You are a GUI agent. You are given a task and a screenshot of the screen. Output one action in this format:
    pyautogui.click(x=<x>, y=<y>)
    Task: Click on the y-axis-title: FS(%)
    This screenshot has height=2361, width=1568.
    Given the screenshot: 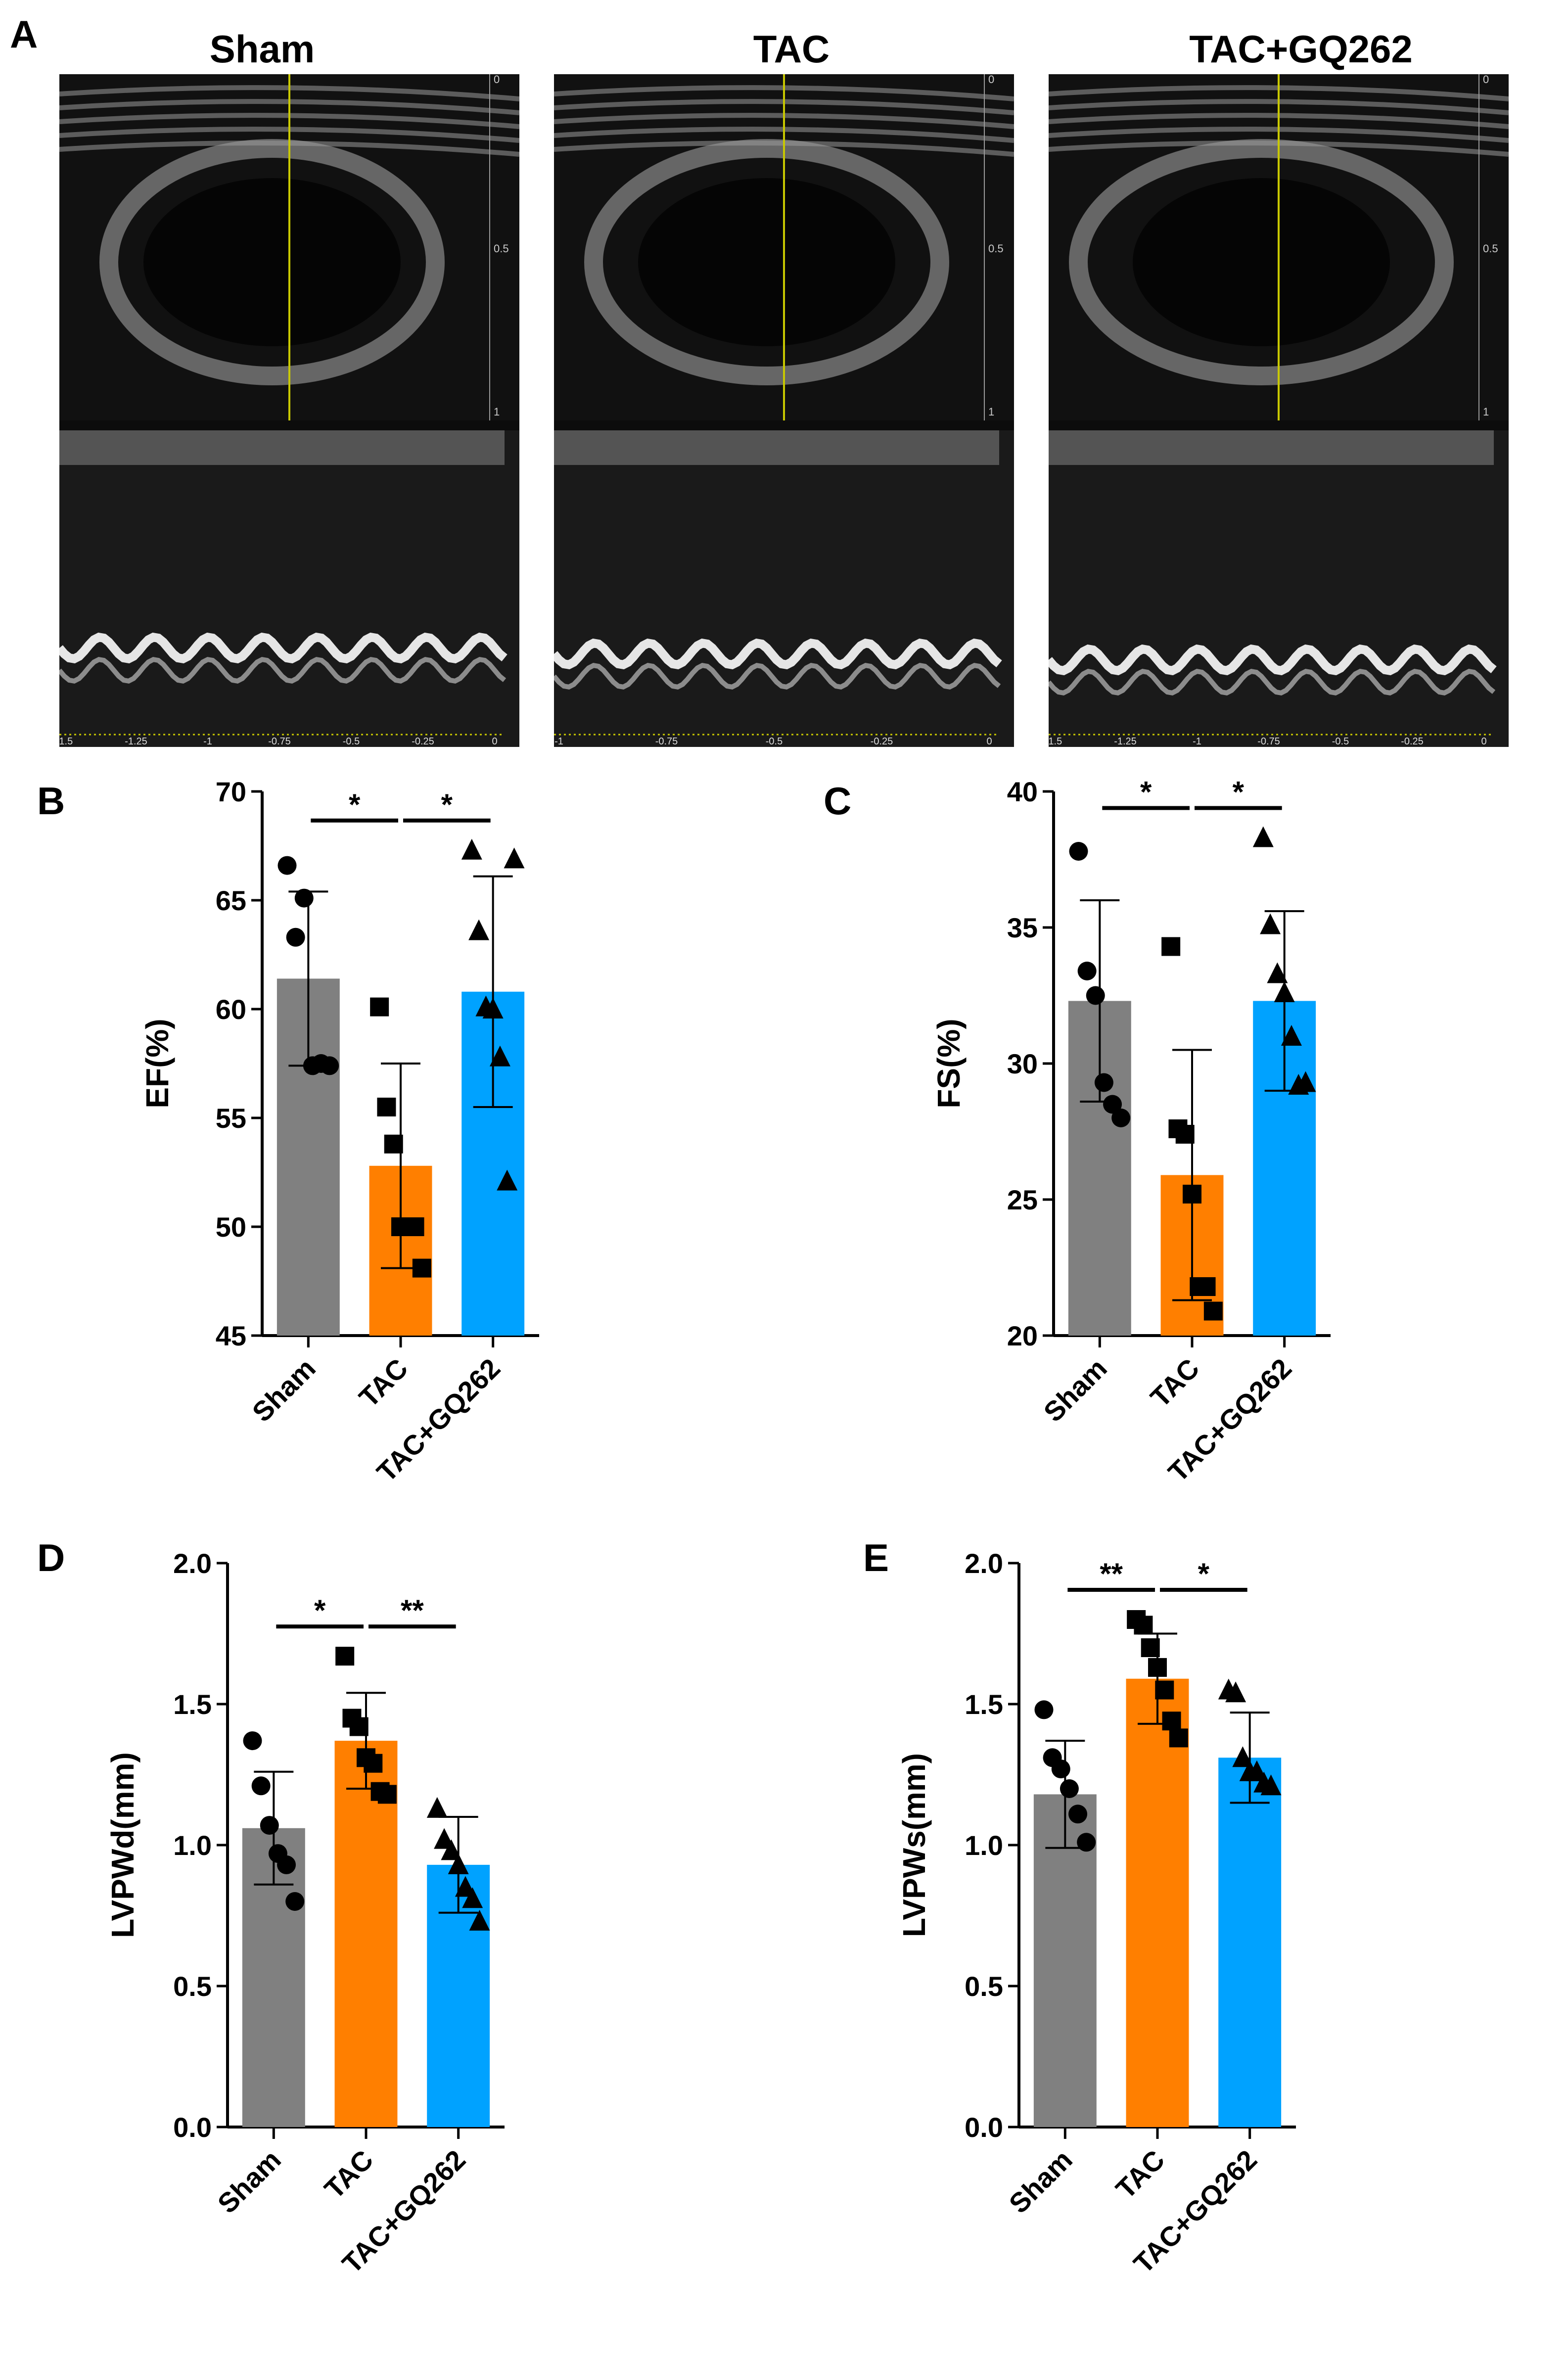 What is the action you would take?
    pyautogui.click(x=949, y=1063)
    